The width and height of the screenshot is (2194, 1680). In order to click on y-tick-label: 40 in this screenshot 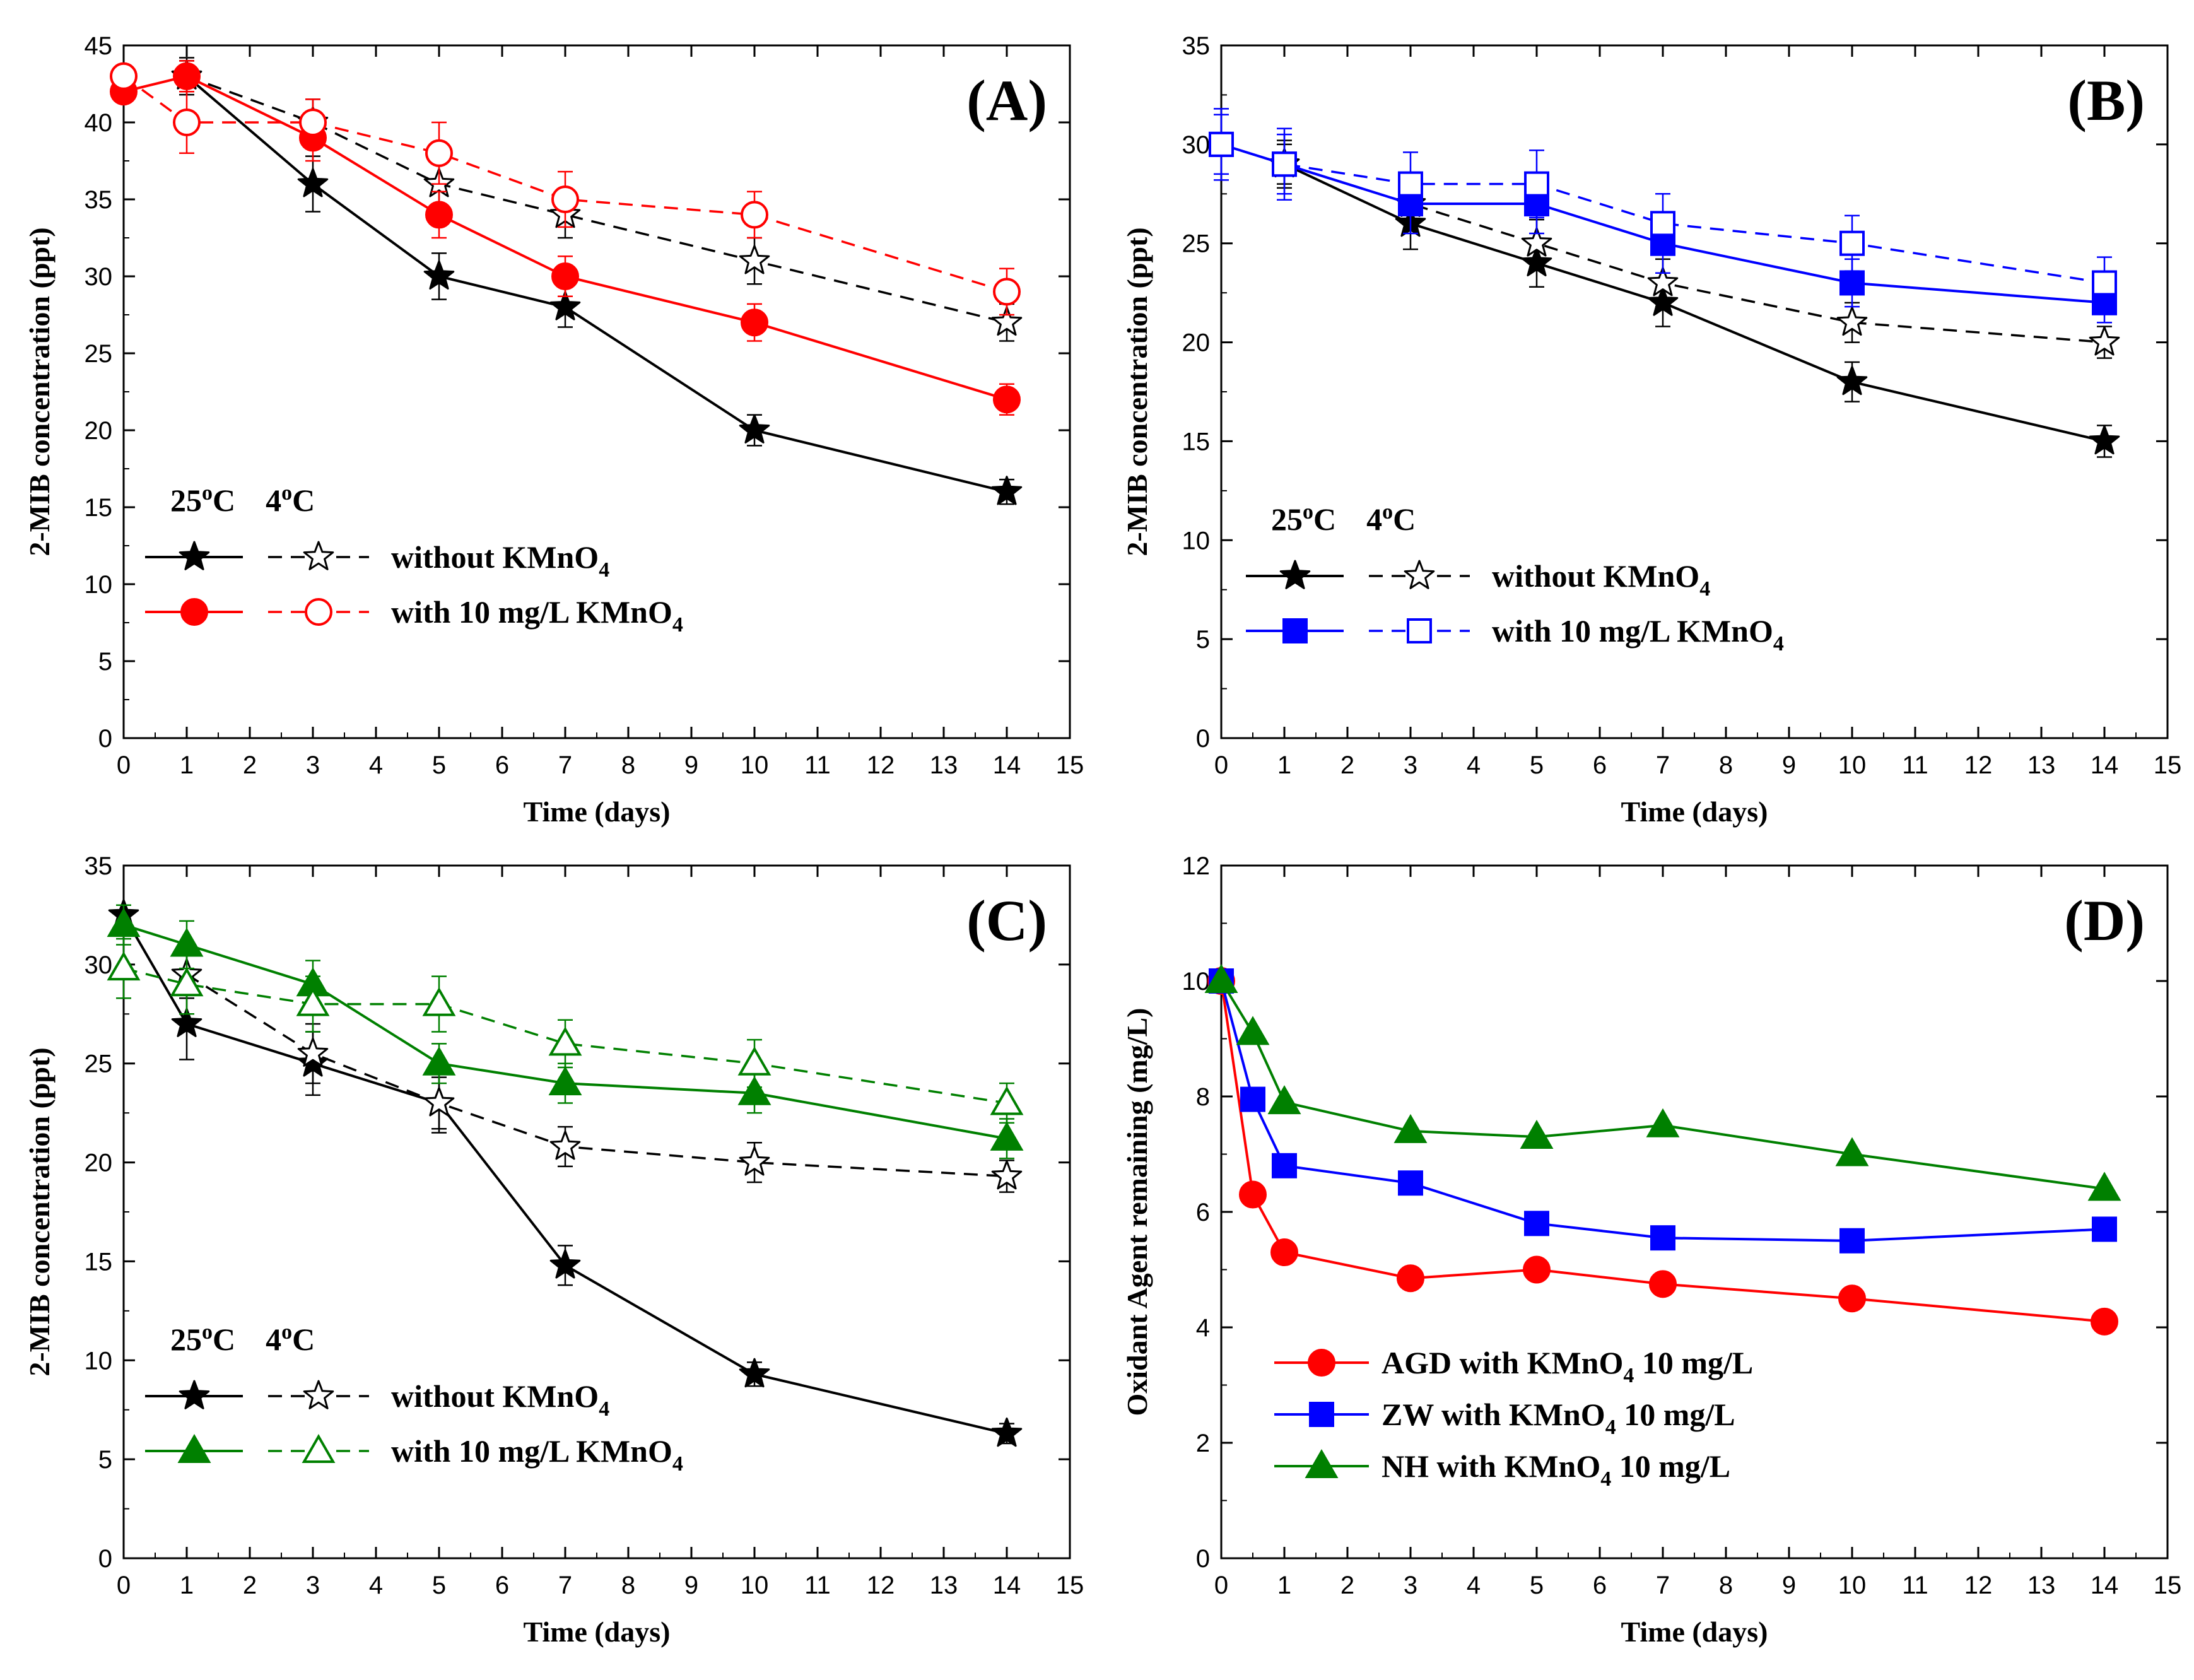, I will do `click(99, 123)`.